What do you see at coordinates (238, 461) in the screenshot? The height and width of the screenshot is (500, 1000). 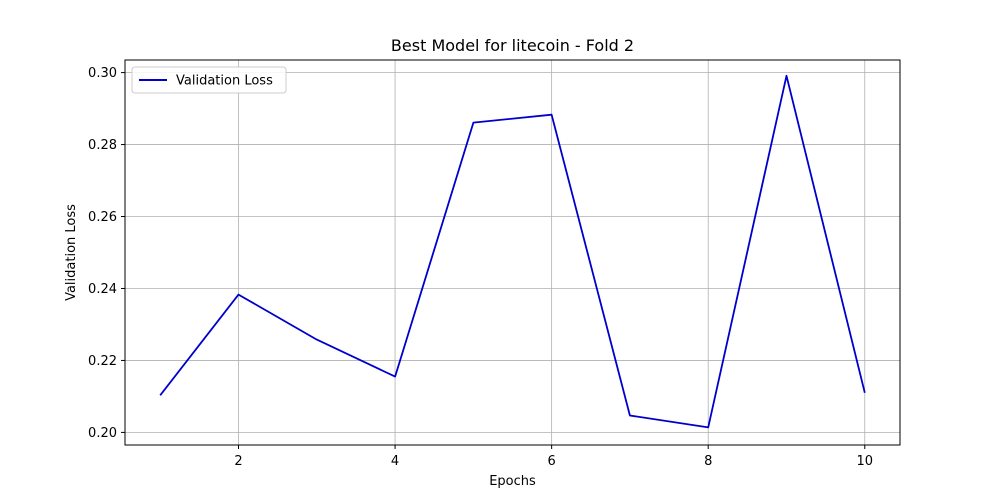 I see `x-tick-label: 2` at bounding box center [238, 461].